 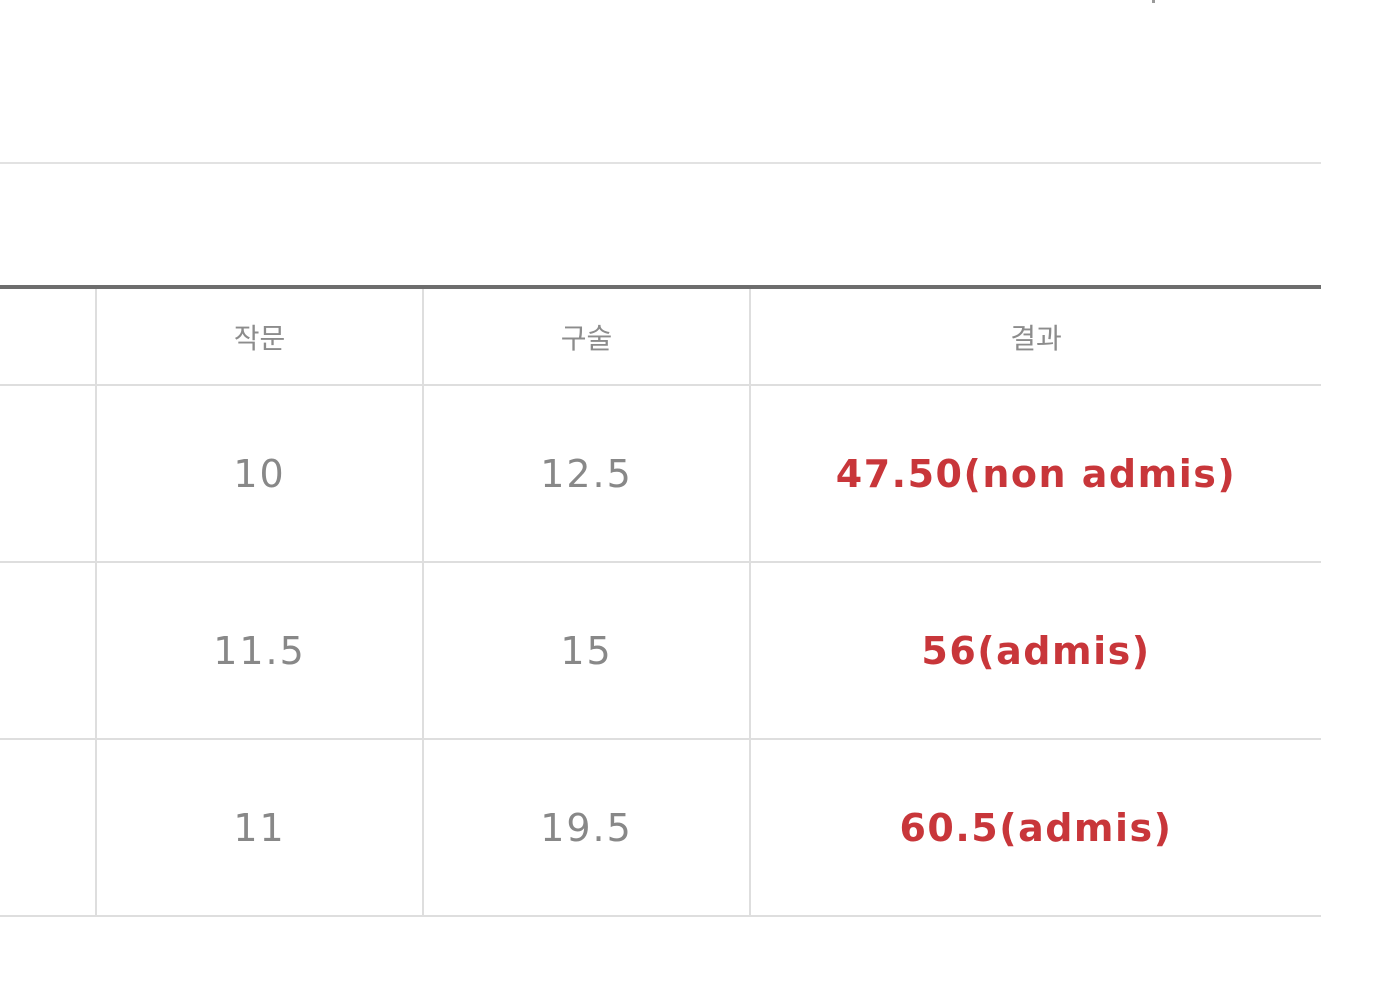 I want to click on header-cell-first, so click(x=48, y=336).